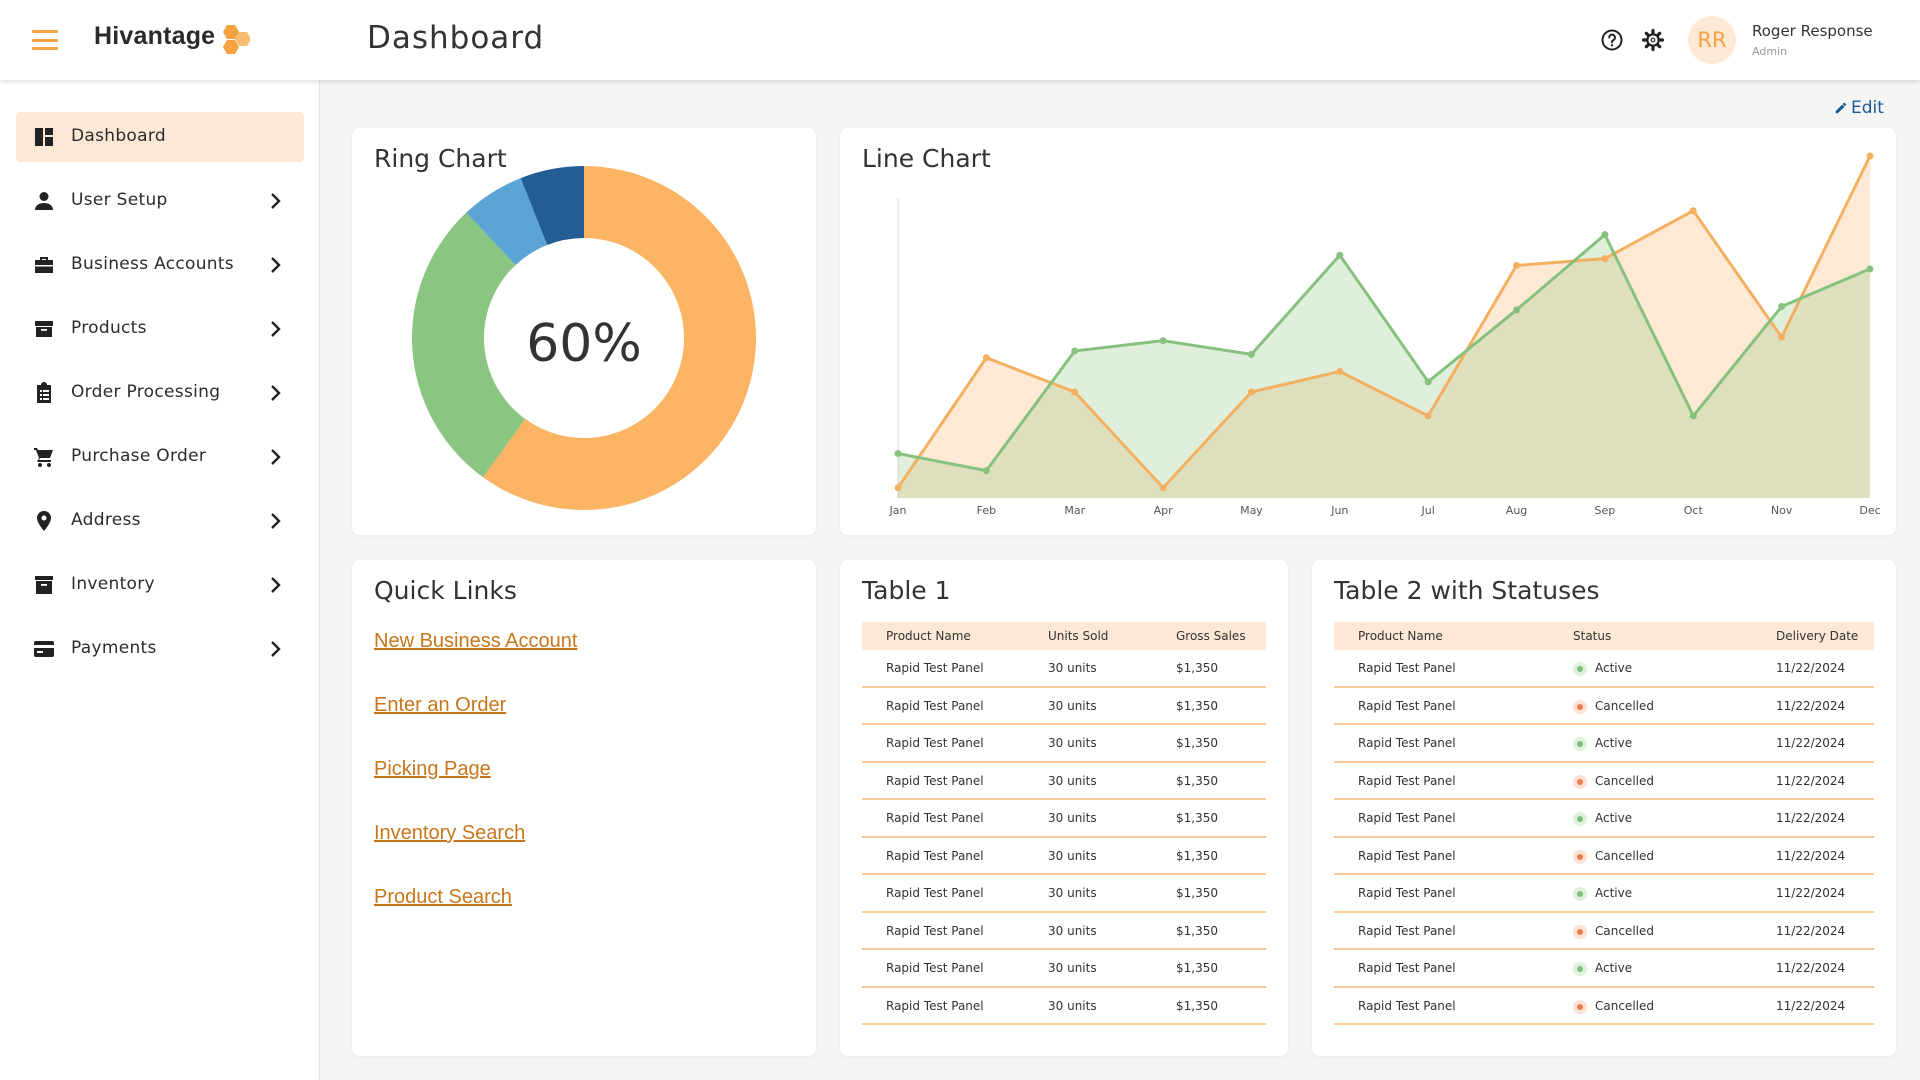 This screenshot has height=1080, width=1920. I want to click on help-icon, so click(1612, 40).